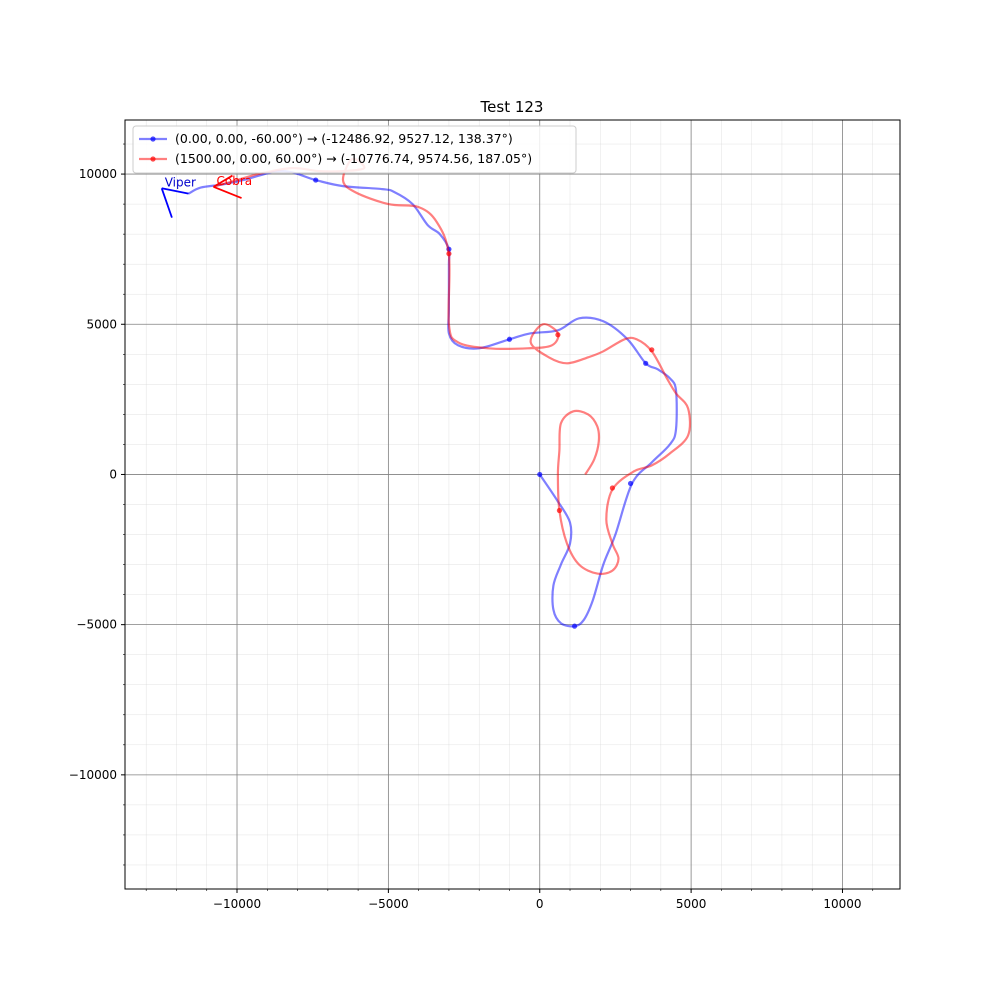  I want to click on agent-label: Cobra, so click(234, 181).